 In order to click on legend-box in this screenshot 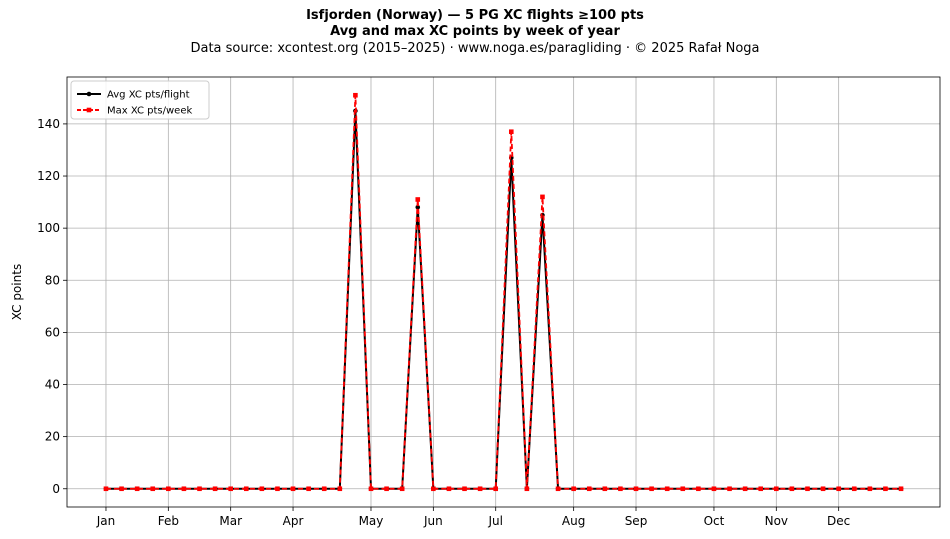, I will do `click(140, 100)`.